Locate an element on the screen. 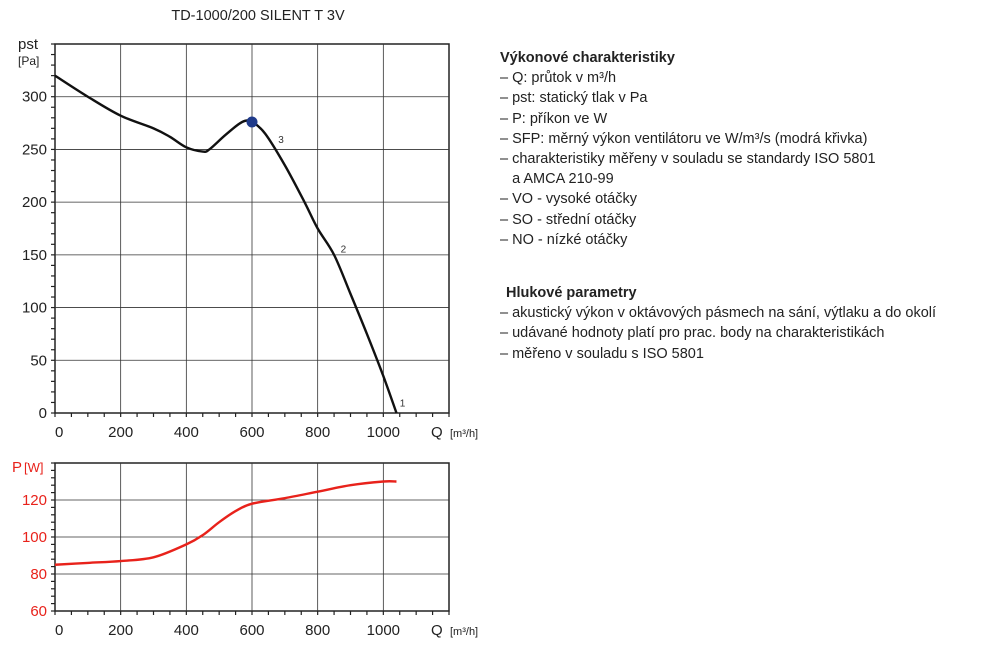 The height and width of the screenshot is (646, 1000). info-item: – pst: statický tlak v Pa is located at coordinates (574, 98).